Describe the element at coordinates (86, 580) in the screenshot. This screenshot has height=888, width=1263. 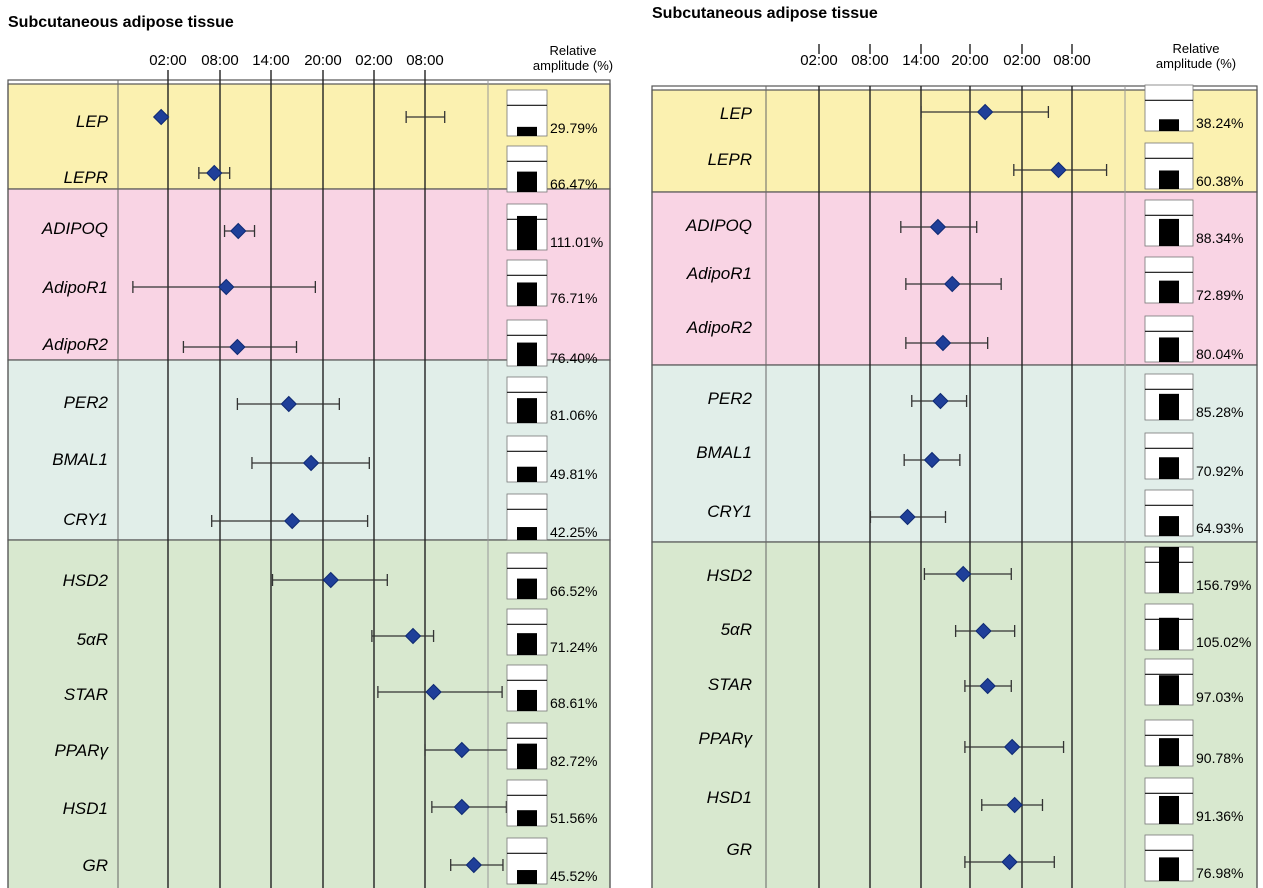
I see `gene-label: HSD2` at that location.